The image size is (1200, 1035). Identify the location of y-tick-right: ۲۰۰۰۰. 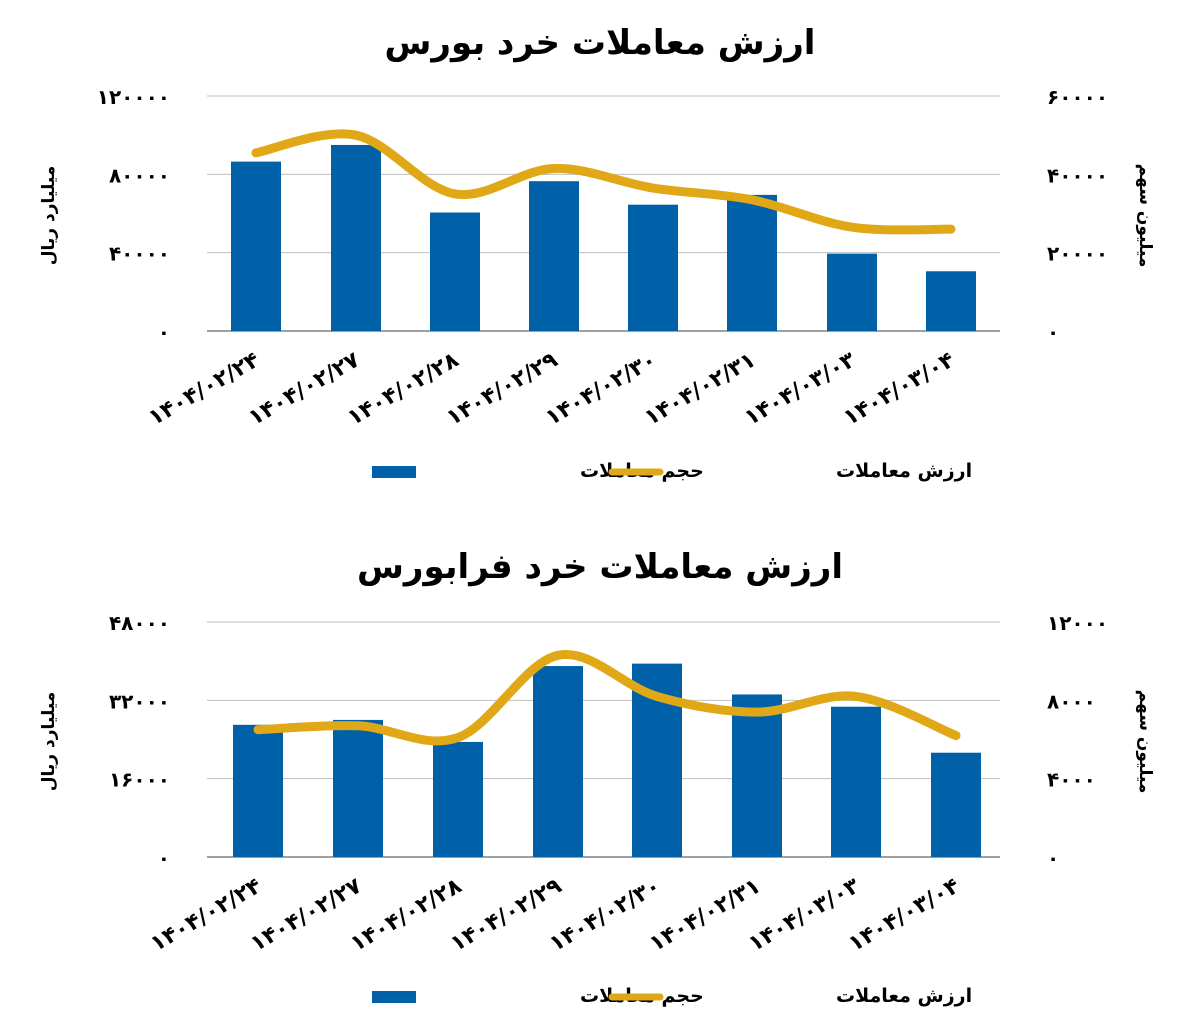
(1077, 254).